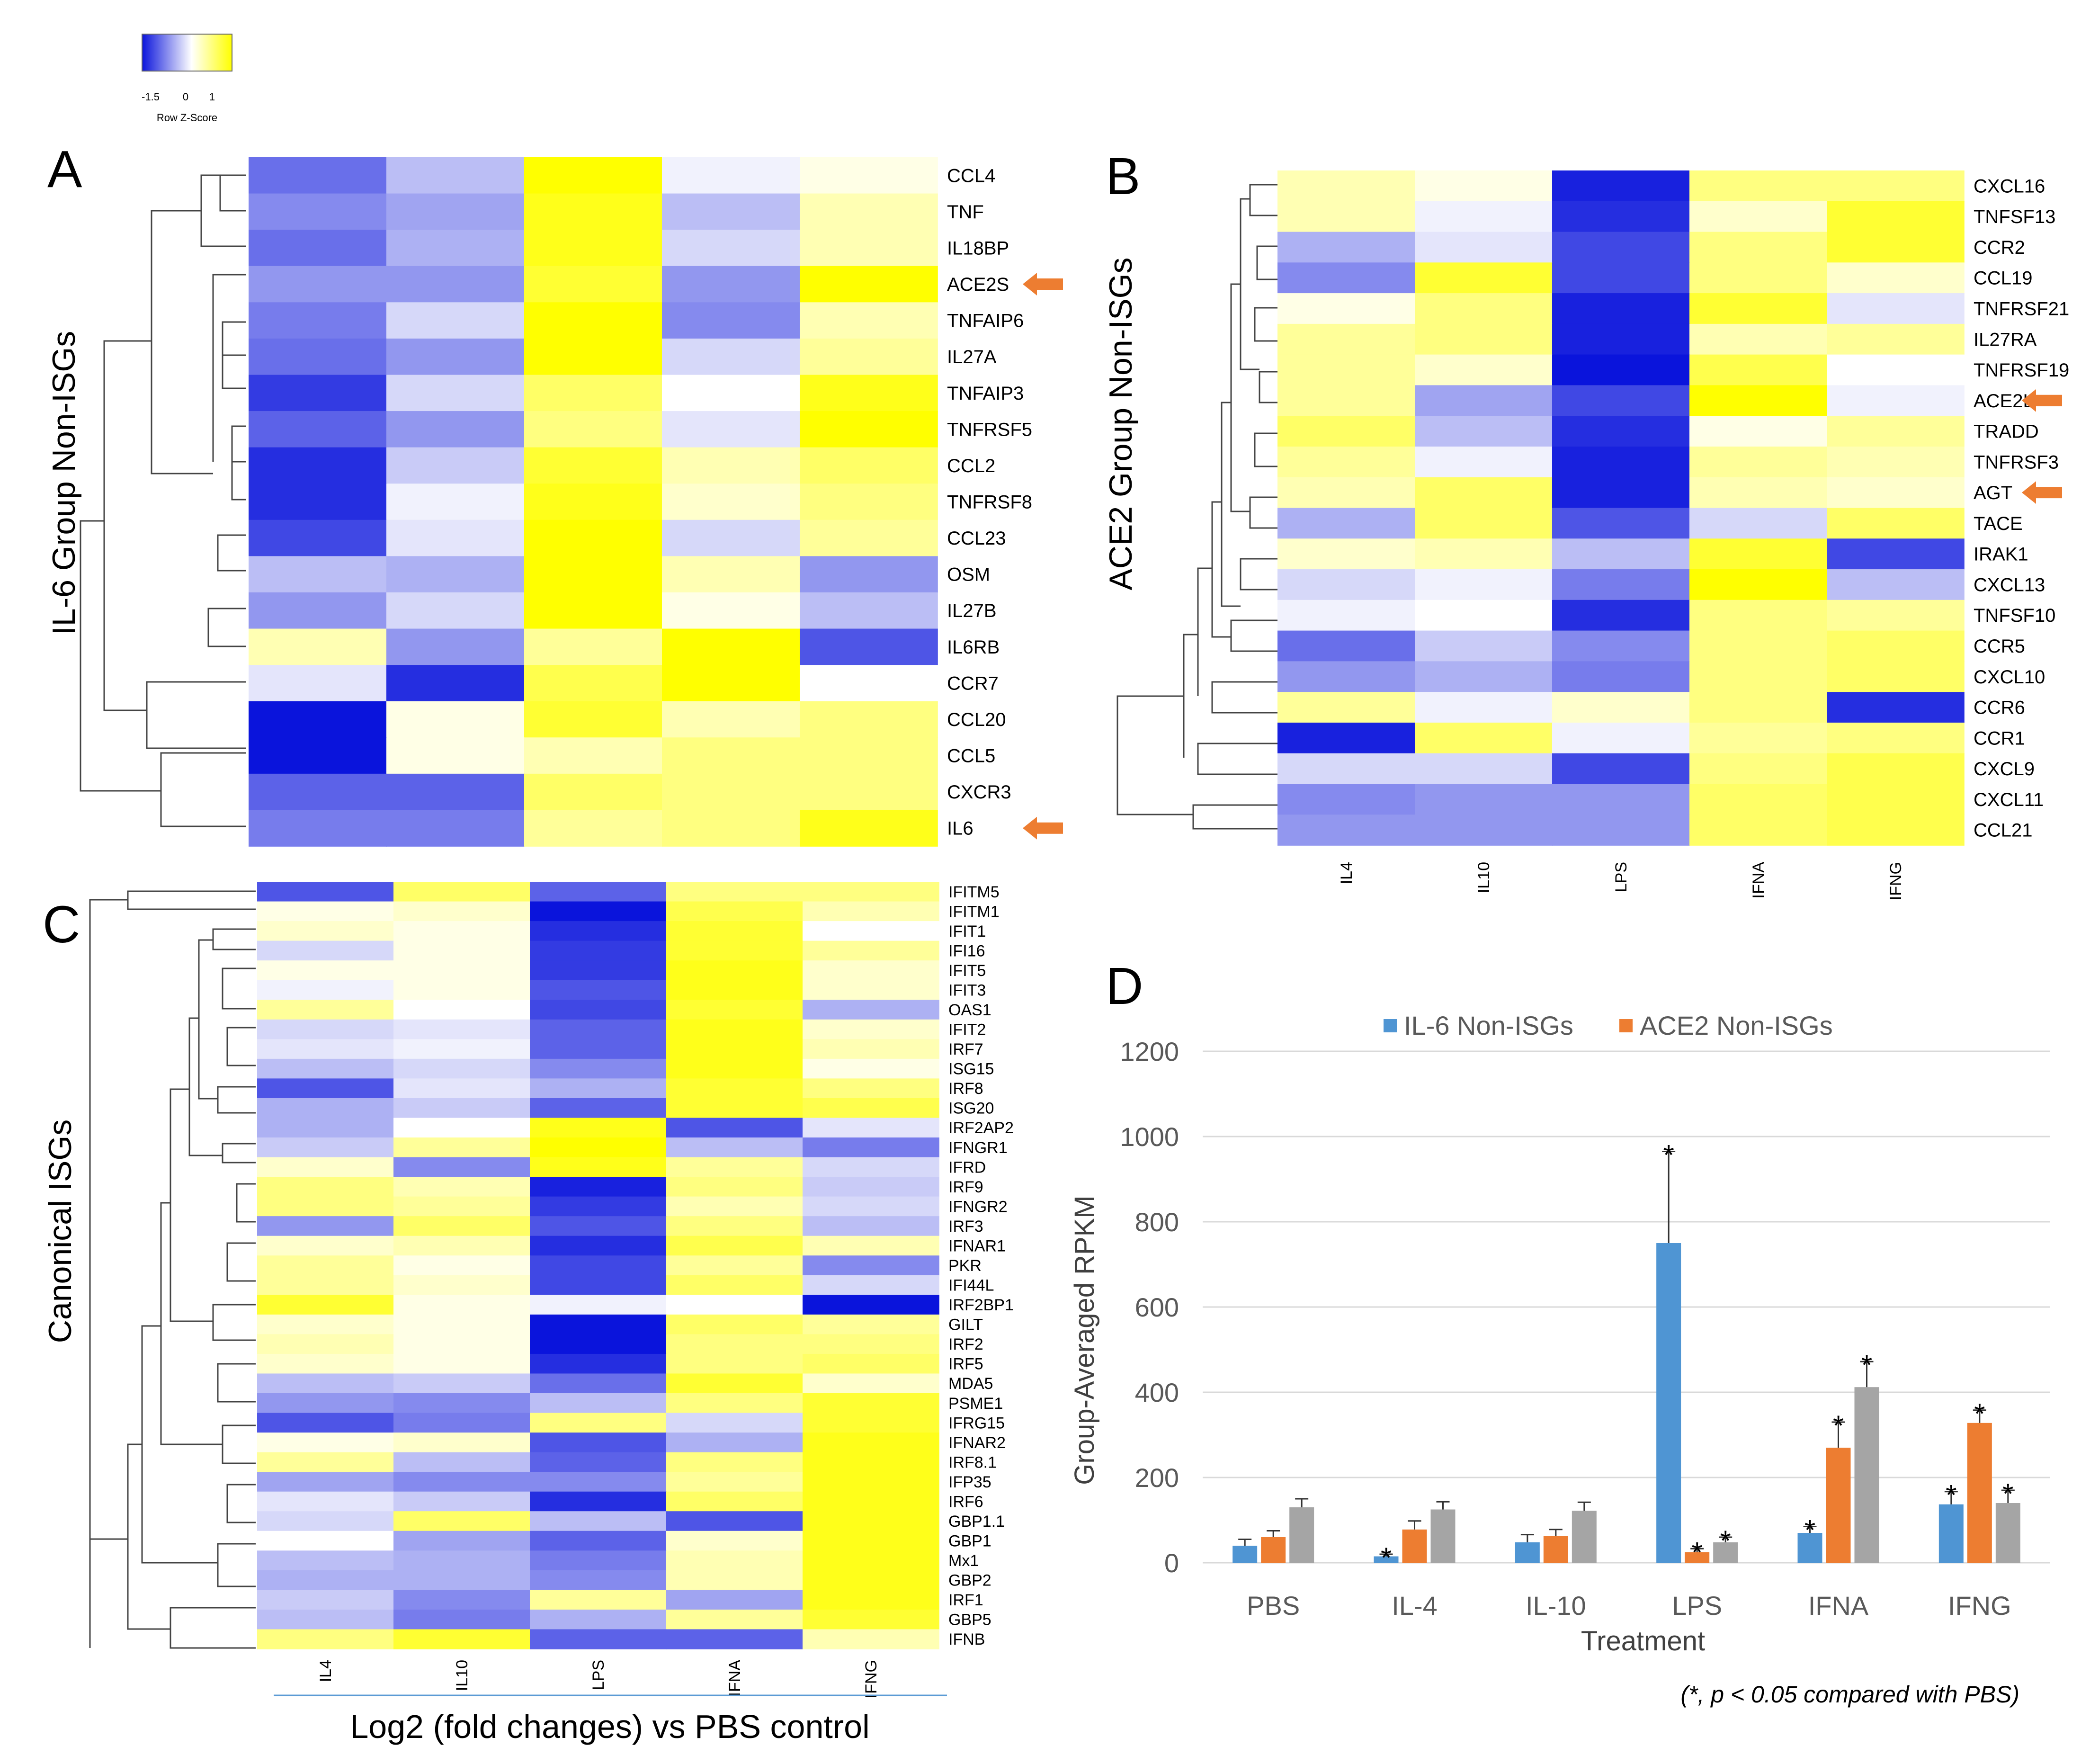 Image resolution: width=2081 pixels, height=1764 pixels. Describe the element at coordinates (187, 79) in the screenshot. I see `color-key: -1.5 0 1 Row Z-Score` at that location.